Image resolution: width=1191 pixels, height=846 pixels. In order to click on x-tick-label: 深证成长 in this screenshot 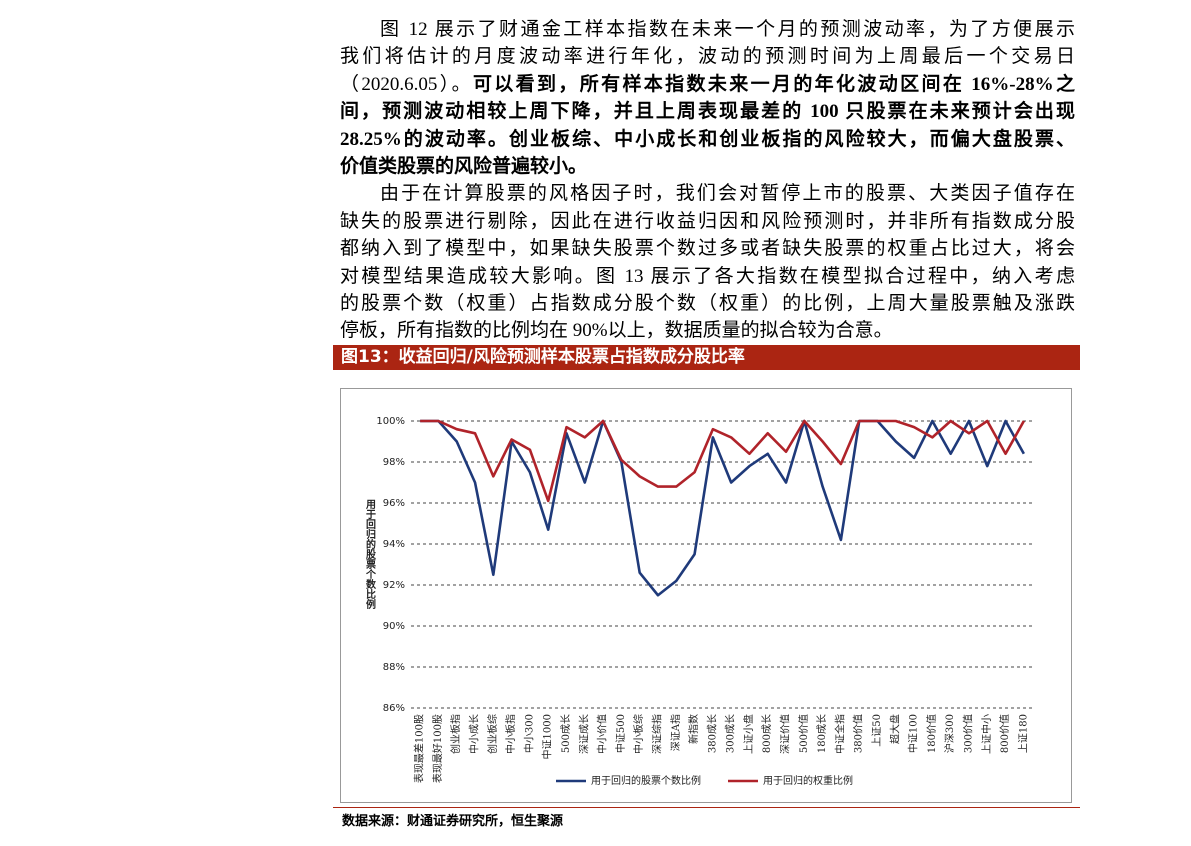, I will do `click(584, 734)`.